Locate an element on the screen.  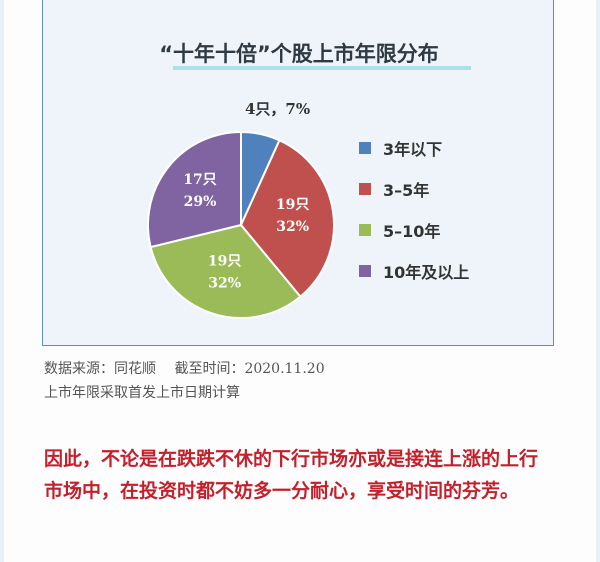
legend-label: 3年以下 is located at coordinates (413, 149).